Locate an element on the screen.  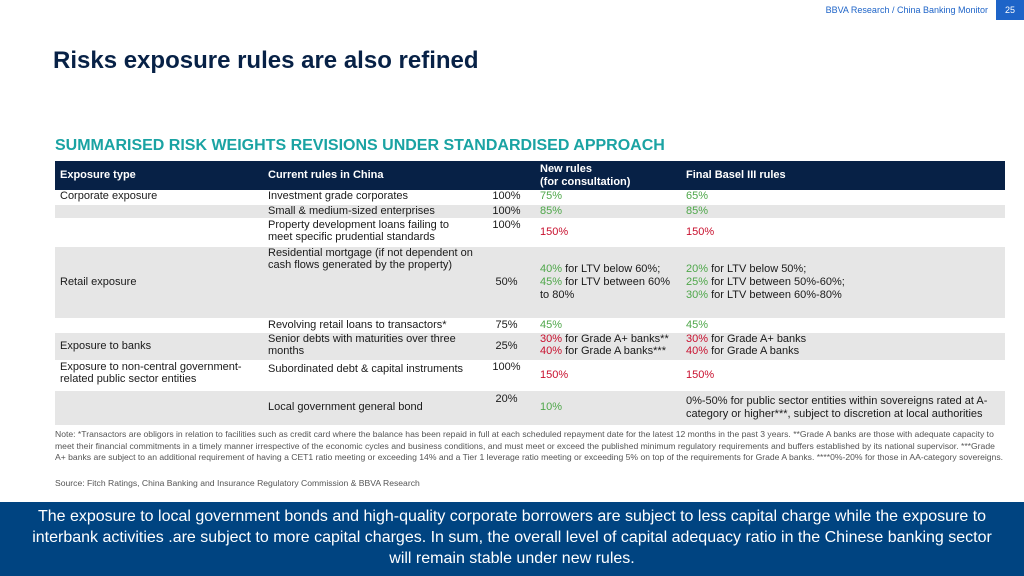
header-new-rules: New rules (for consultation) is located at coordinates (608, 176).